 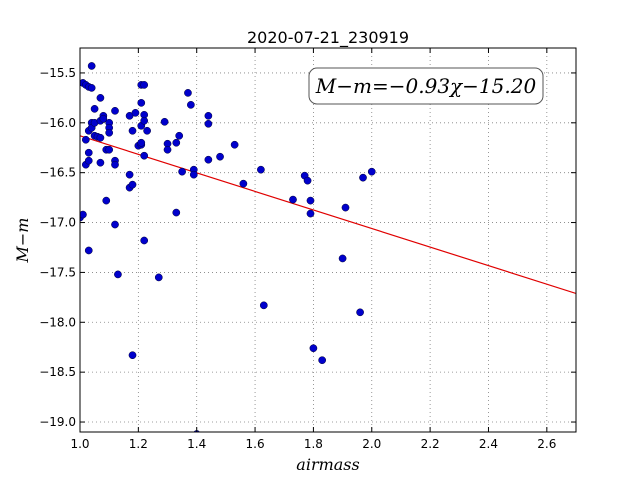 I want to click on annotation-text: M−m=−0.93χ−15.20, so click(x=426, y=86).